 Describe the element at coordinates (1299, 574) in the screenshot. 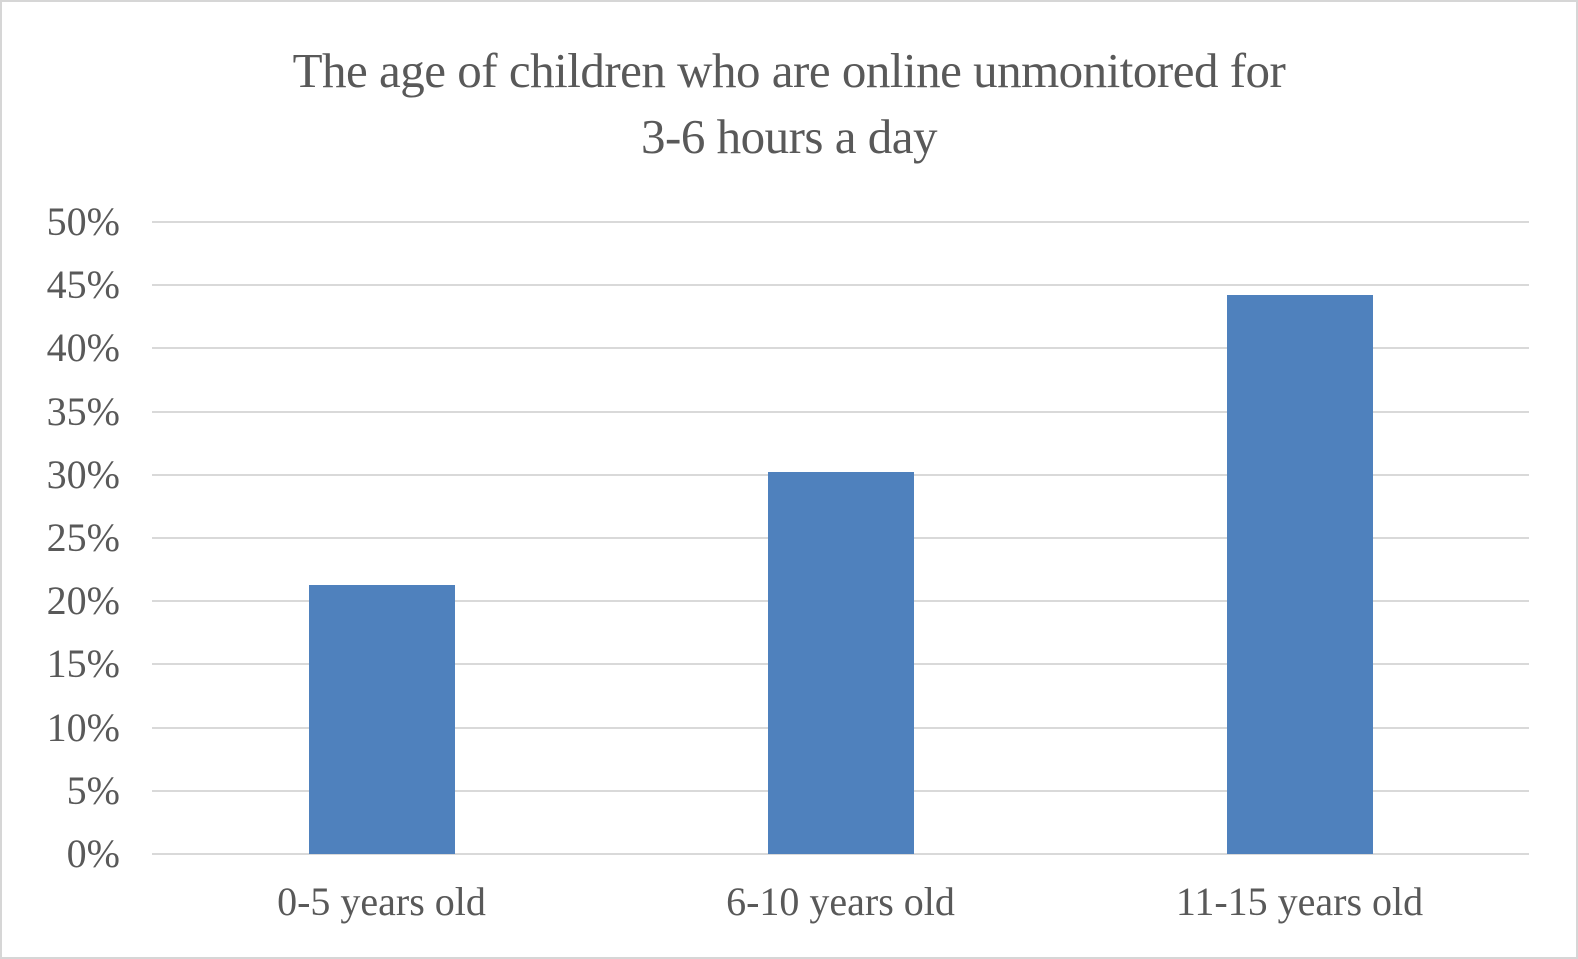

I see `bar-11-15-years-old` at that location.